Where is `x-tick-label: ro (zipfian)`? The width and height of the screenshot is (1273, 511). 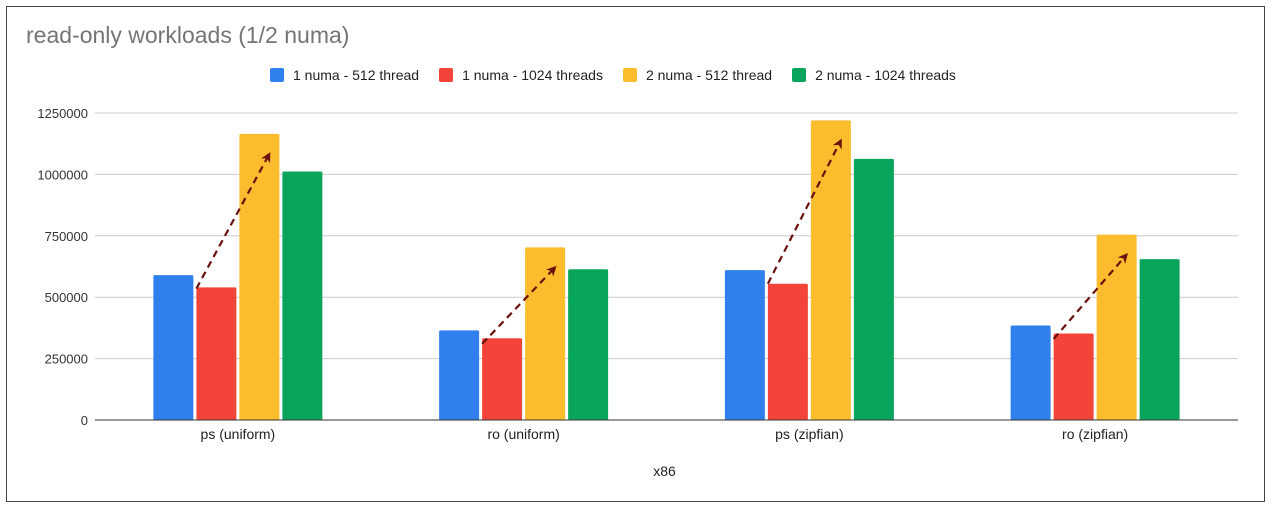 x-tick-label: ro (zipfian) is located at coordinates (1095, 434).